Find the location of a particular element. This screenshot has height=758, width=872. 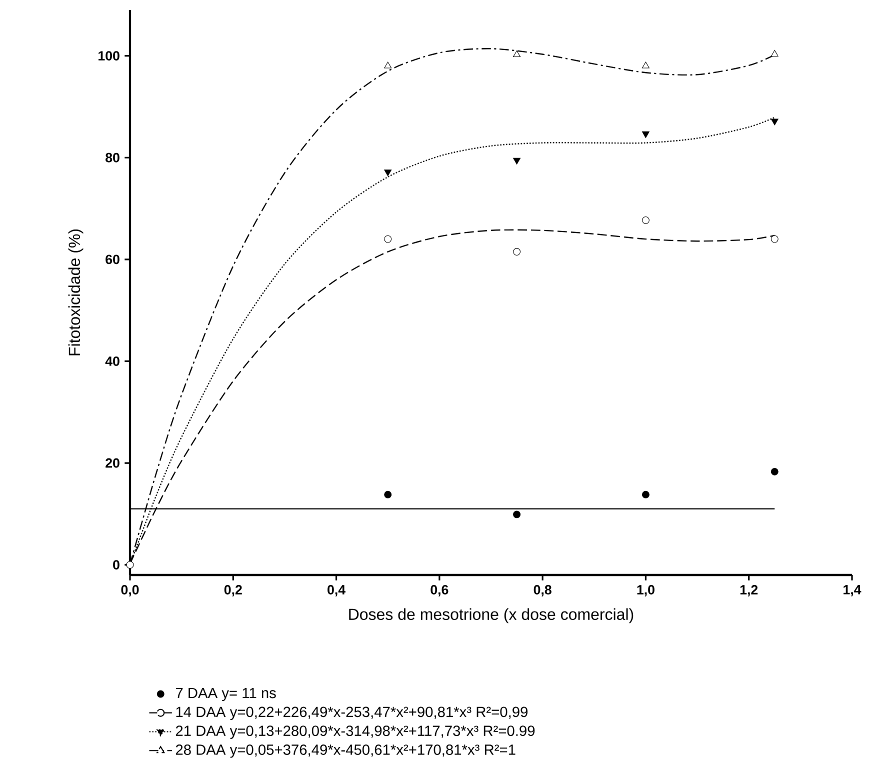

x-axis-title: Doses de mesotrione (x dose comercial) is located at coordinates (491, 616).